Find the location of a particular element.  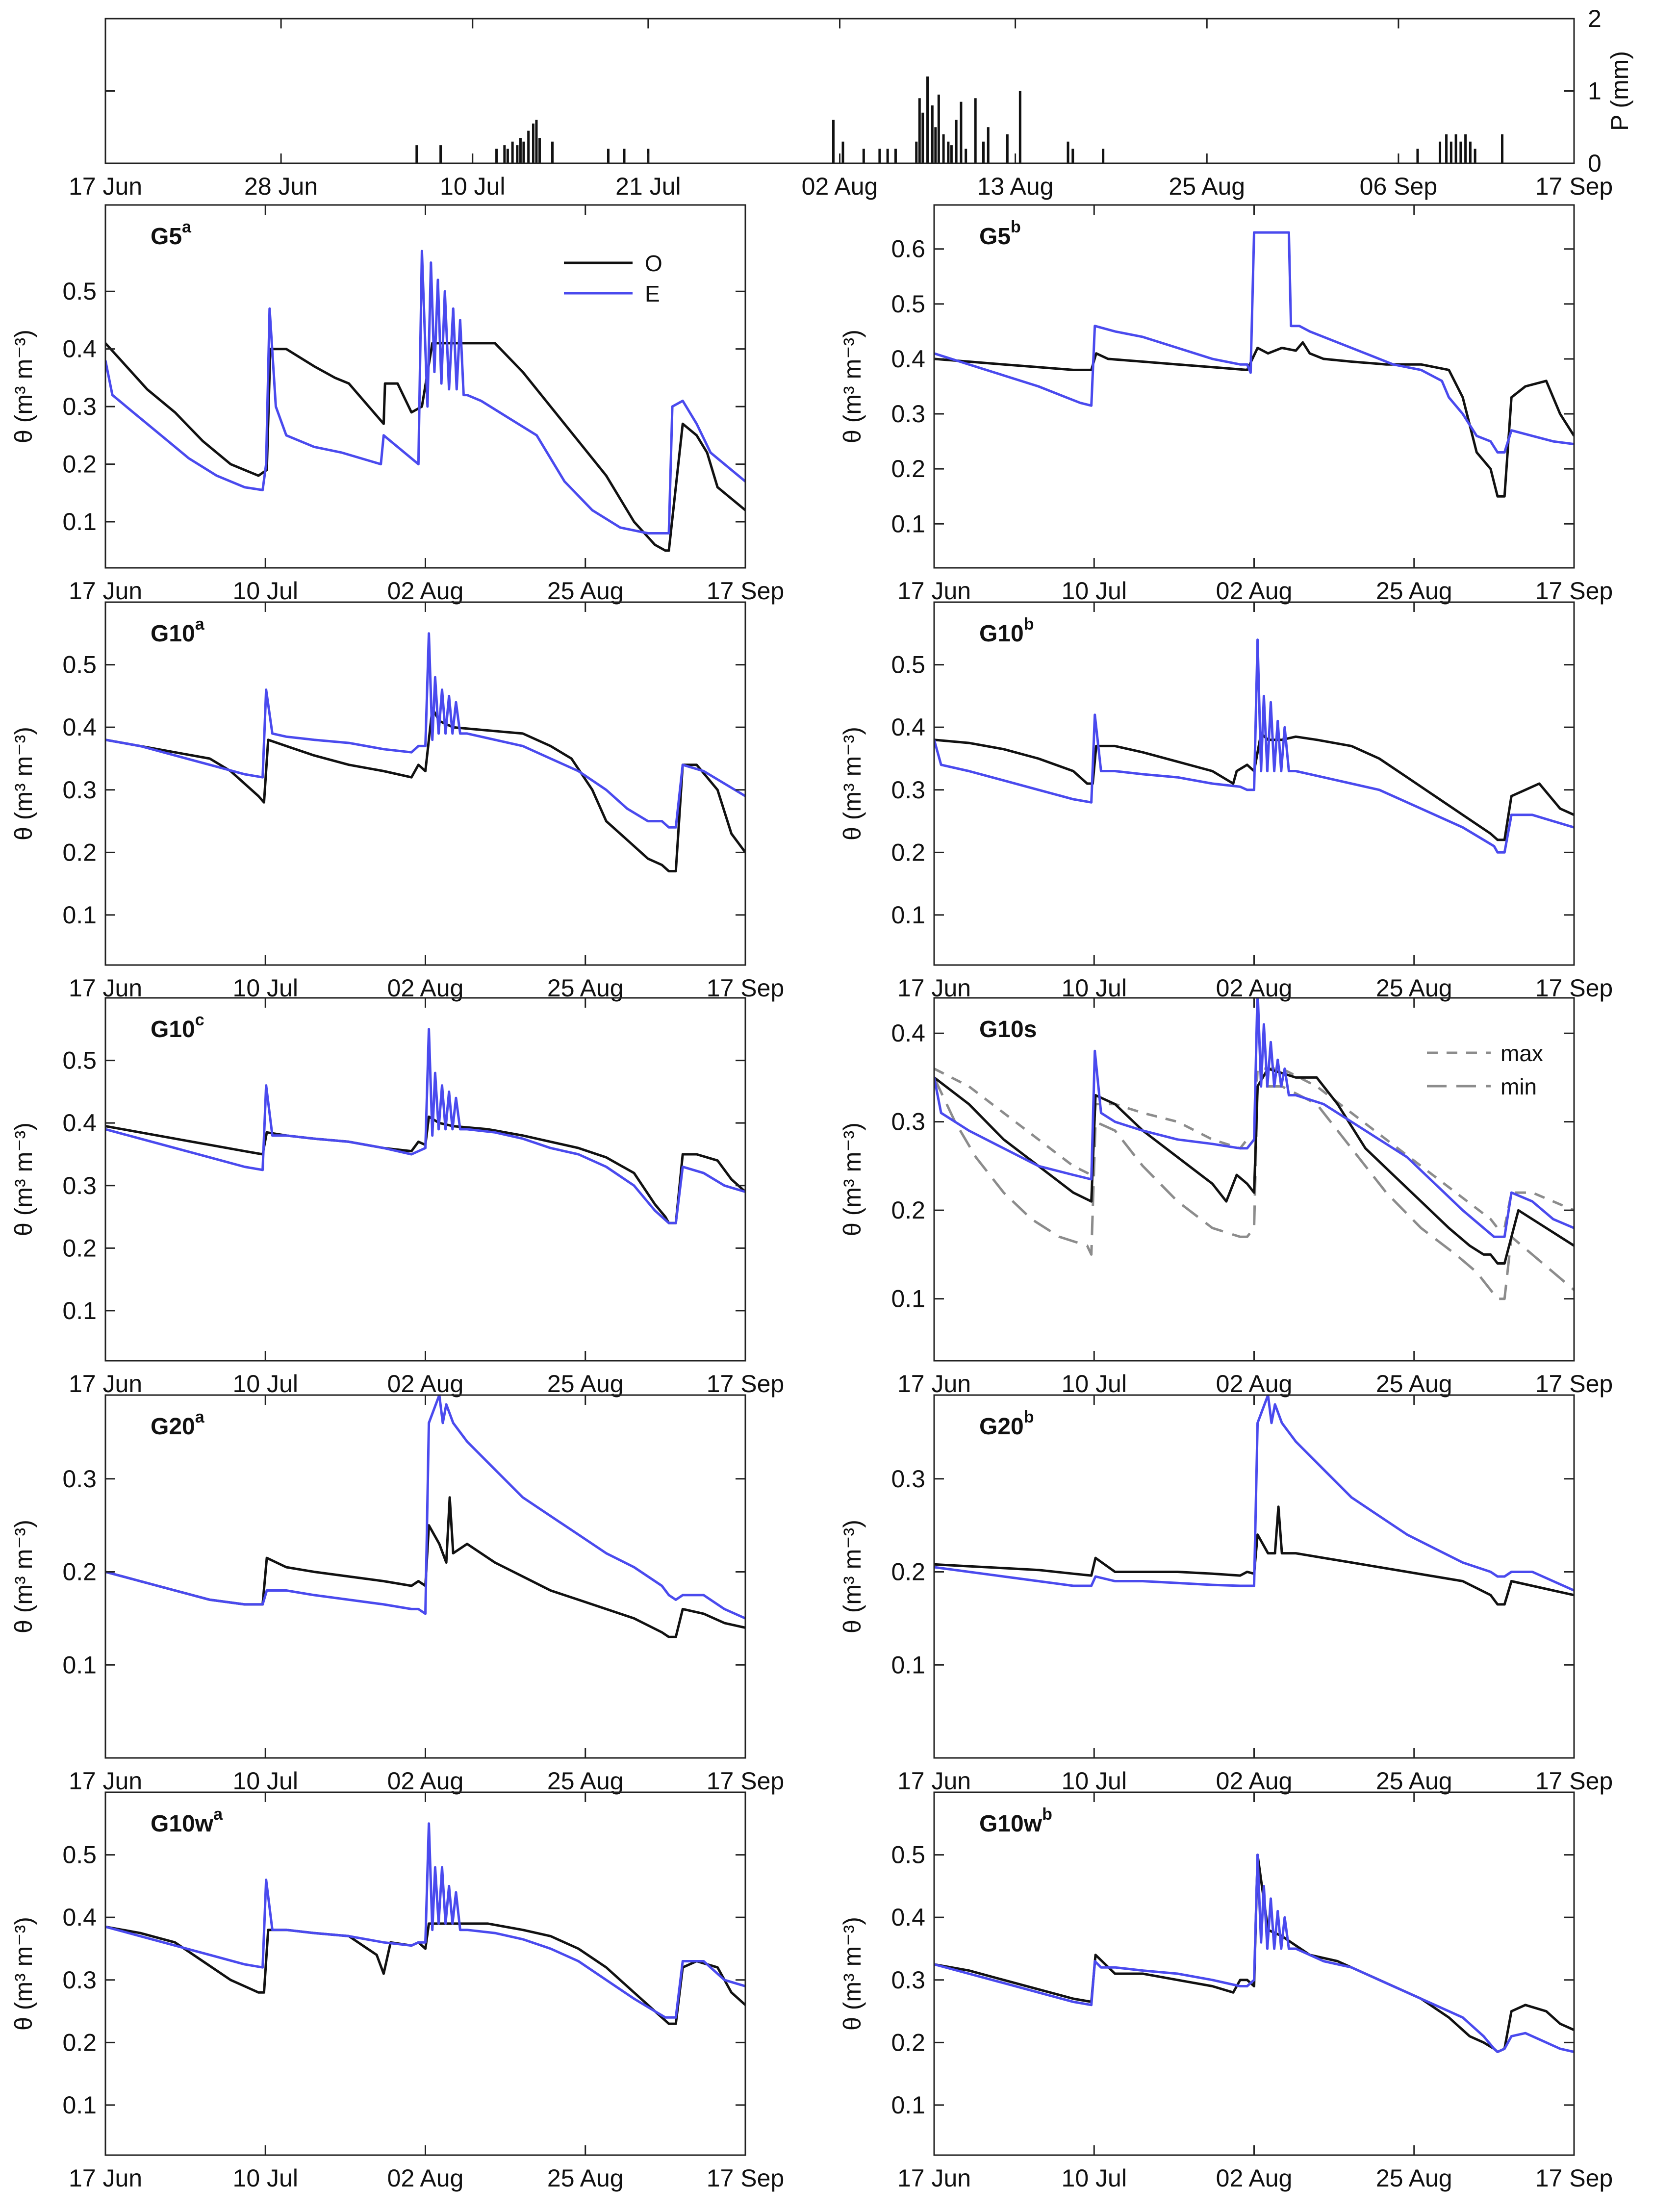

G10wa-xtick-label: 02 Aug is located at coordinates (426, 2178).